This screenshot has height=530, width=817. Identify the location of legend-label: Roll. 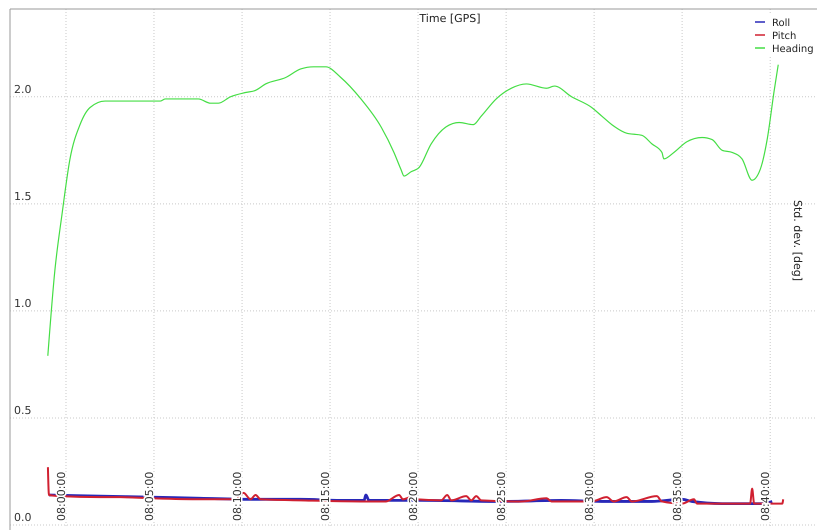
(781, 23).